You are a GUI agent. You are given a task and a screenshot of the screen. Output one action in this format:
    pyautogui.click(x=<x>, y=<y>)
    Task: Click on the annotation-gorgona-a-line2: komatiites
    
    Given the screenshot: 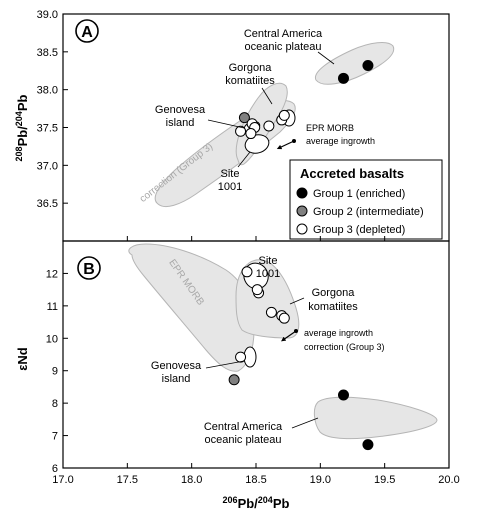 What is the action you would take?
    pyautogui.click(x=250, y=81)
    